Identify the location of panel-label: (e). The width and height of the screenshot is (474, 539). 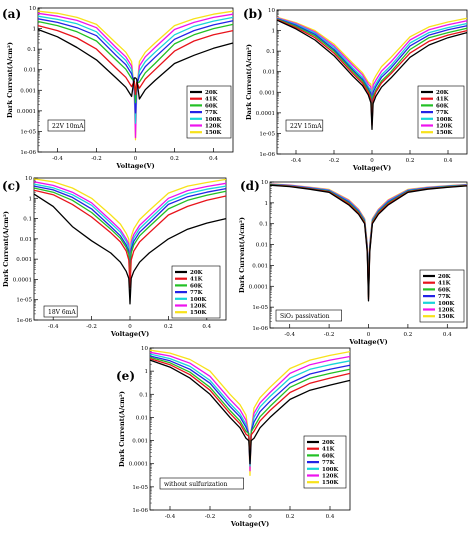
(125, 376).